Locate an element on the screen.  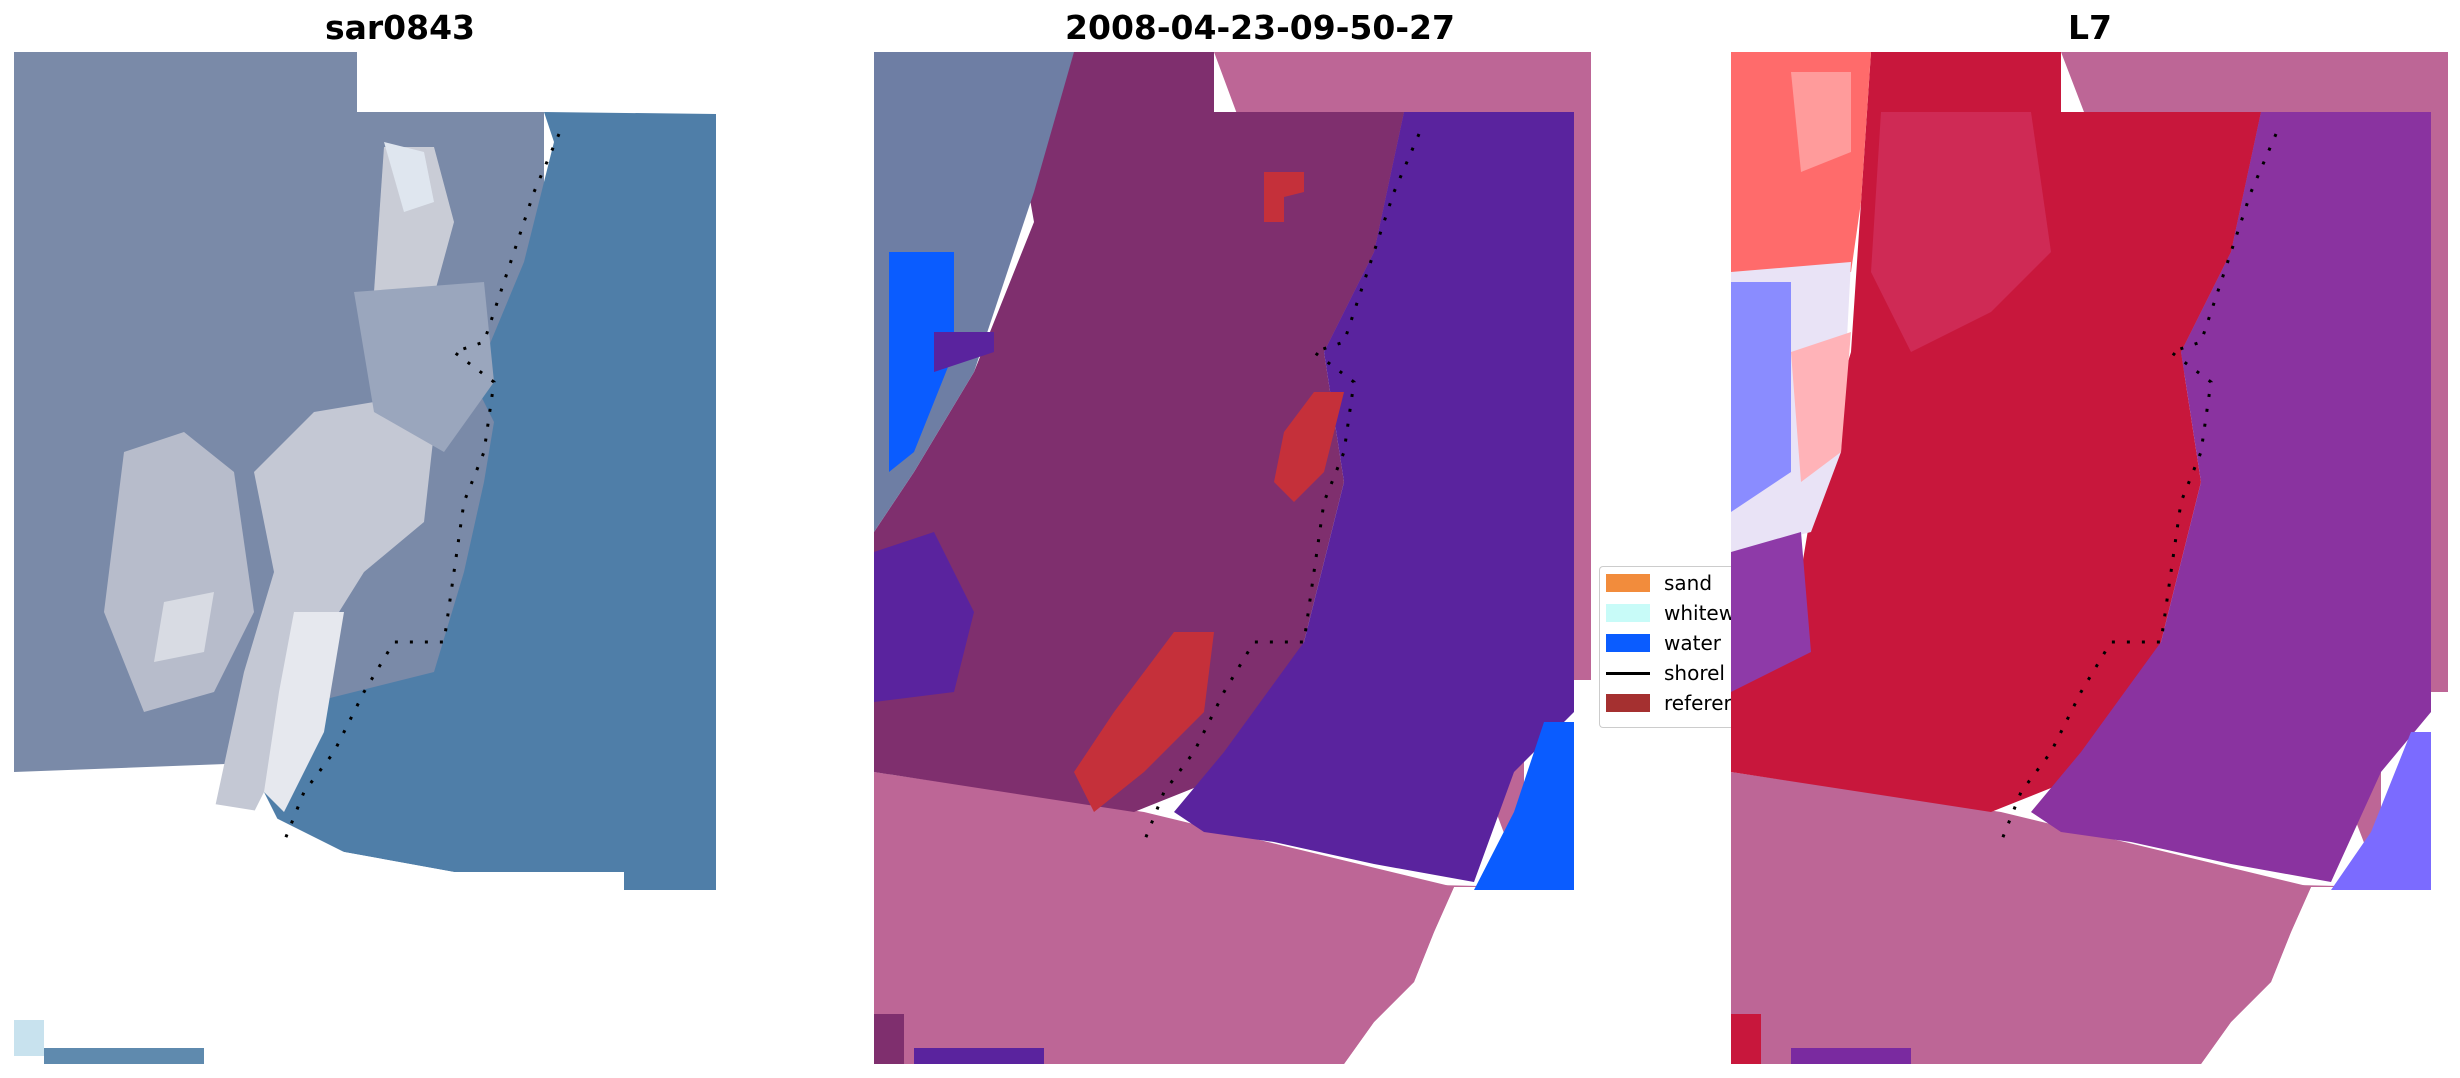
legend-swatch-reference is located at coordinates (1628, 703).